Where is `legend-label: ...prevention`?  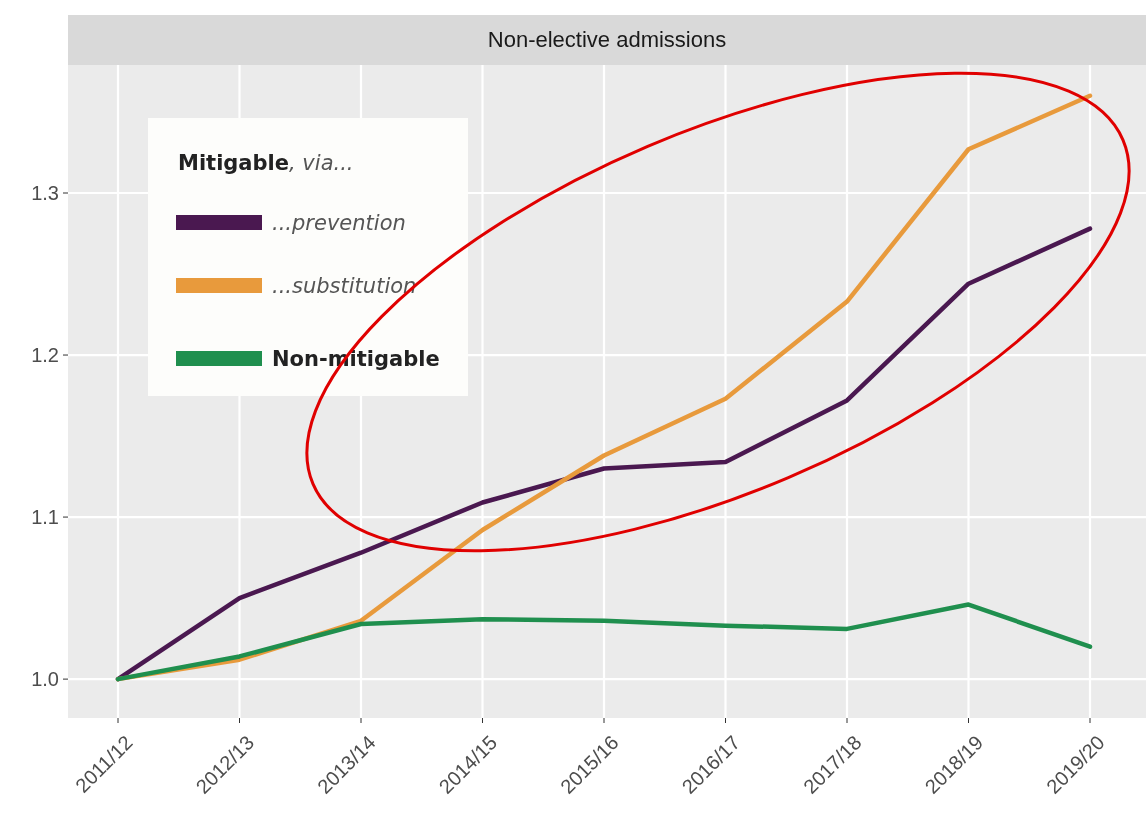
legend-label: ...prevention is located at coordinates (339, 223).